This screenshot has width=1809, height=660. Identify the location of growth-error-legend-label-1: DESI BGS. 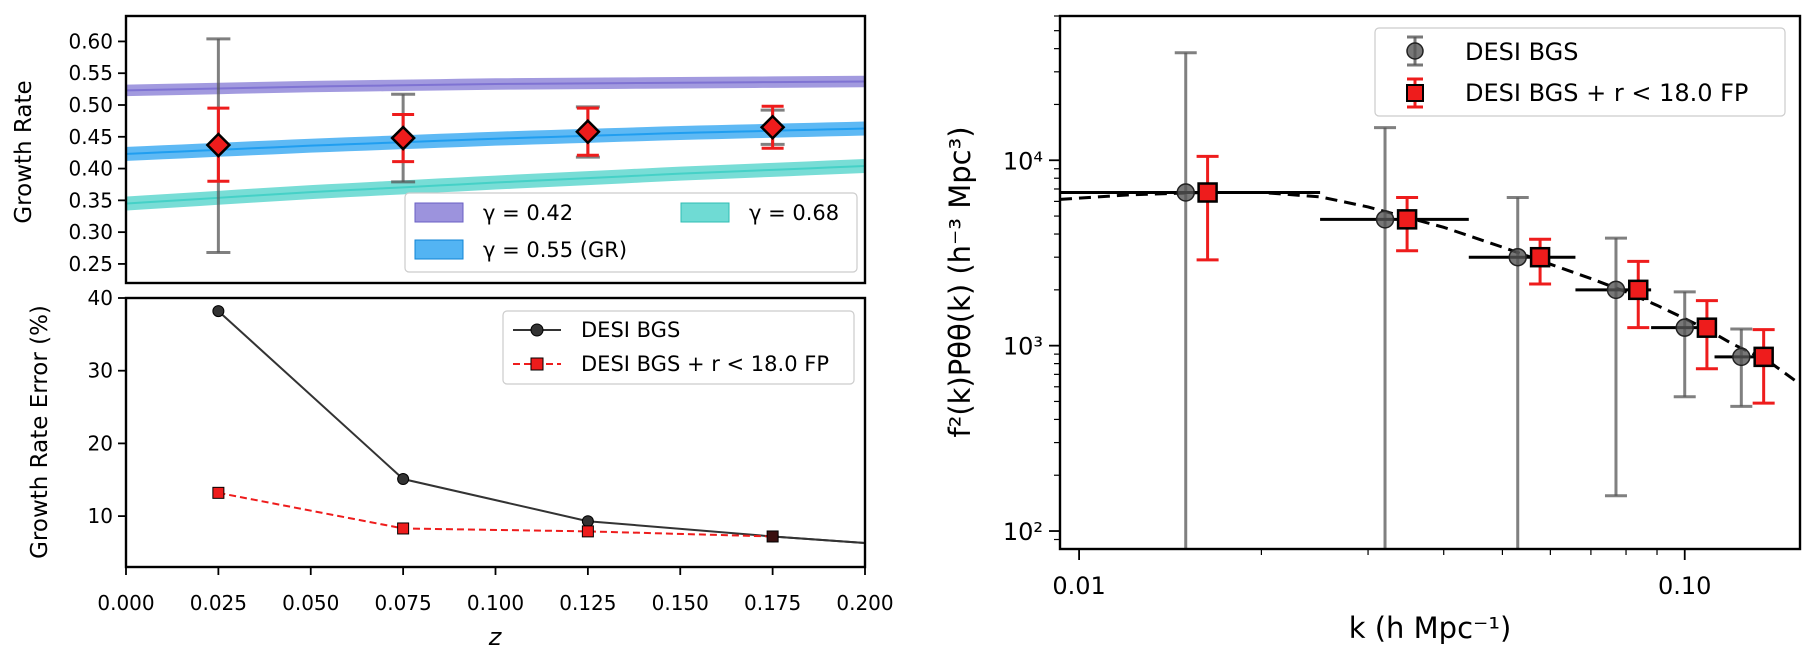
(630, 330).